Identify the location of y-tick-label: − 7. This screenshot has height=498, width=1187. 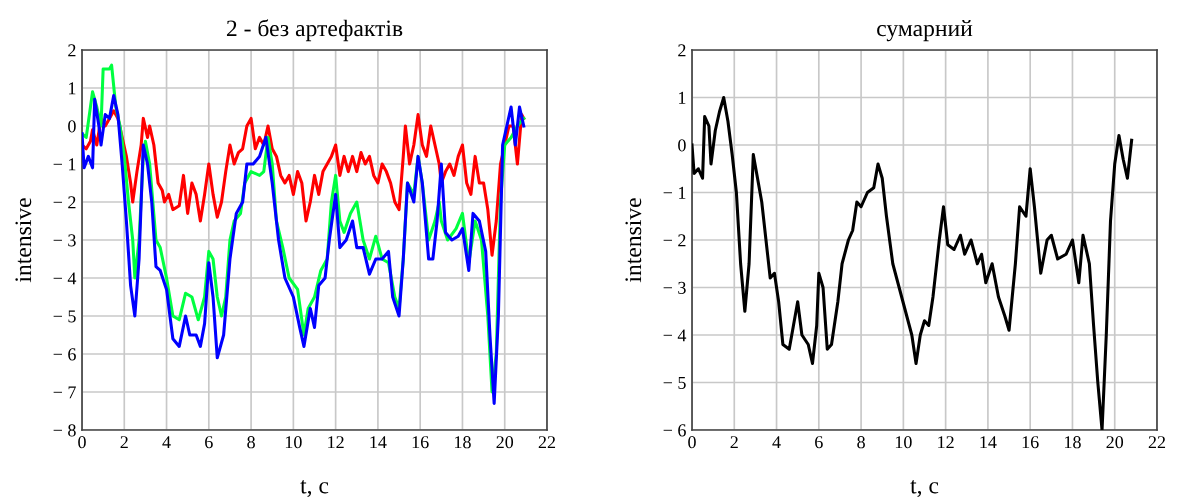
(64, 392).